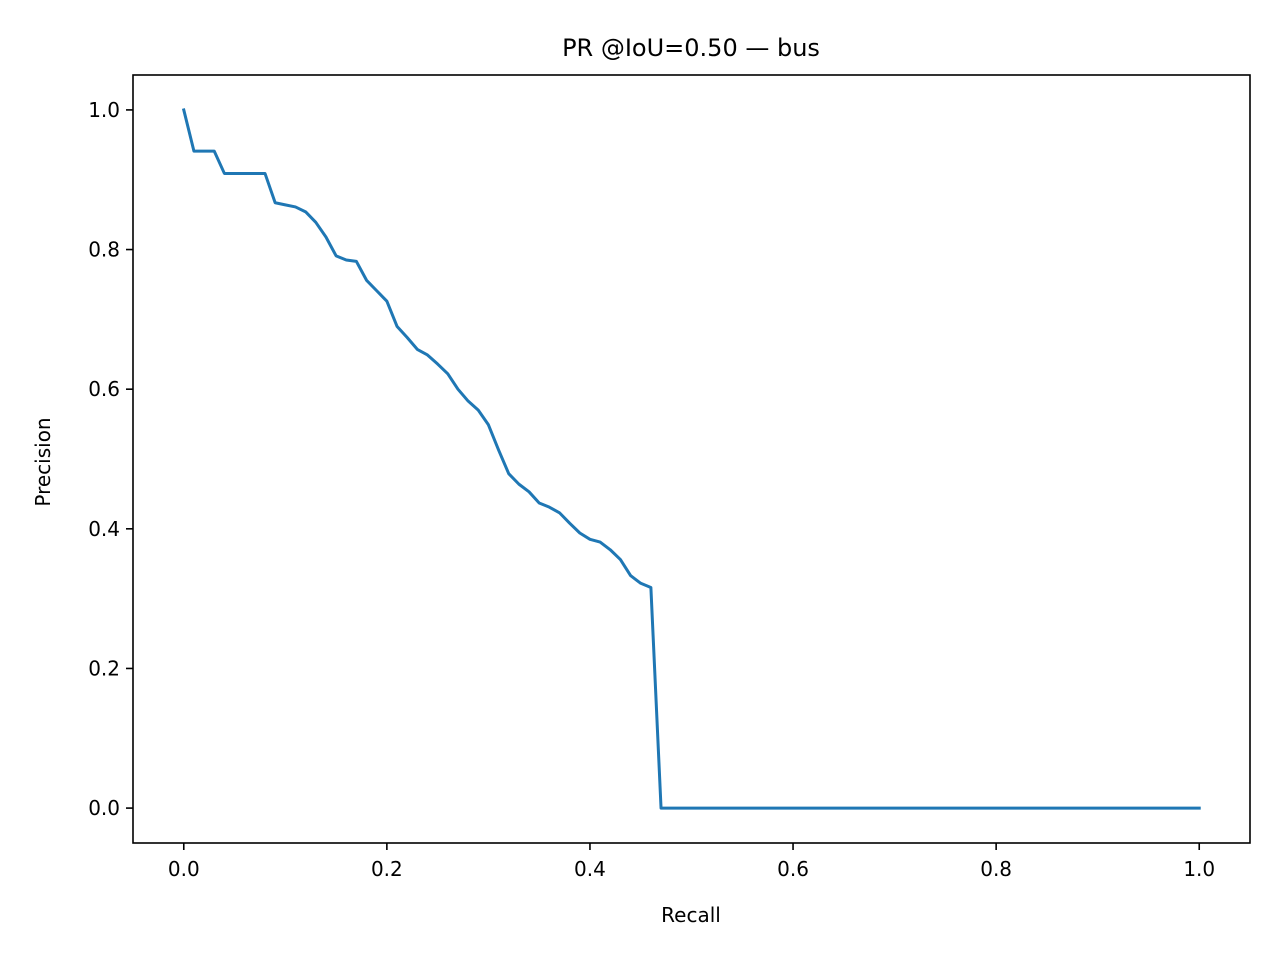 This screenshot has height=960, width=1280. Describe the element at coordinates (43, 461) in the screenshot. I see `y-axis-label: Precision` at that location.